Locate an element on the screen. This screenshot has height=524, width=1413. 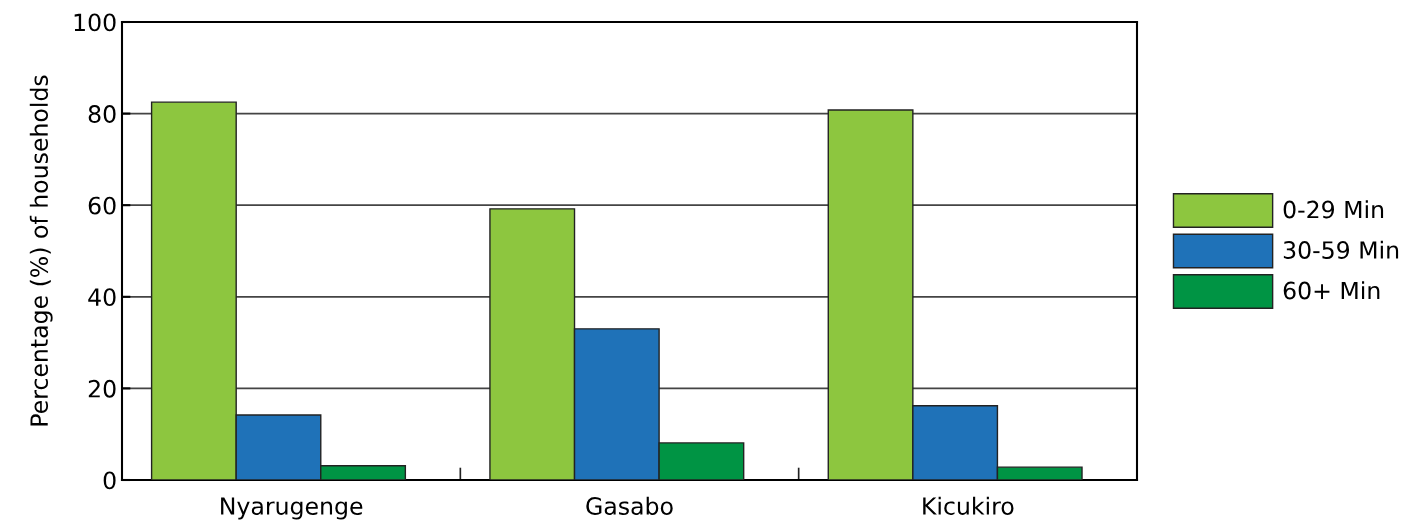
legend-label: 60+ Min is located at coordinates (1331, 290).